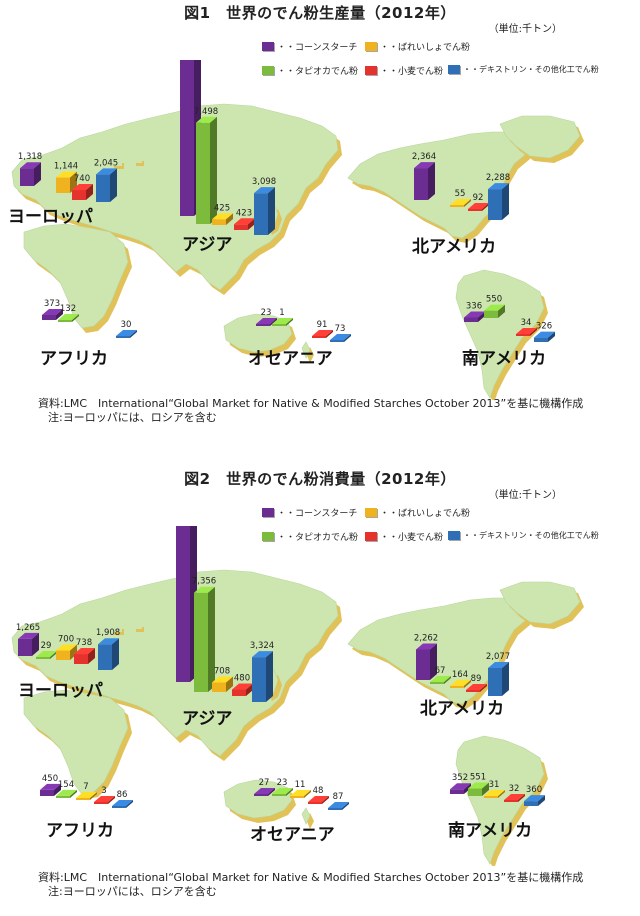  I want to click on value-label: 2,288, so click(498, 178).